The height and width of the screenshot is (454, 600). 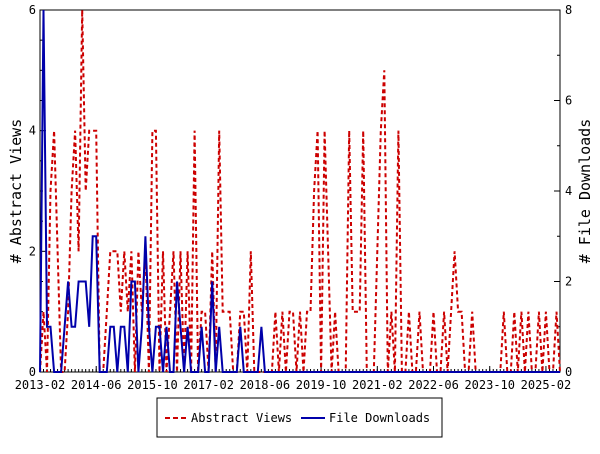 What do you see at coordinates (585, 191) in the screenshot?
I see `right-y-axis-title: # File Downloads` at bounding box center [585, 191].